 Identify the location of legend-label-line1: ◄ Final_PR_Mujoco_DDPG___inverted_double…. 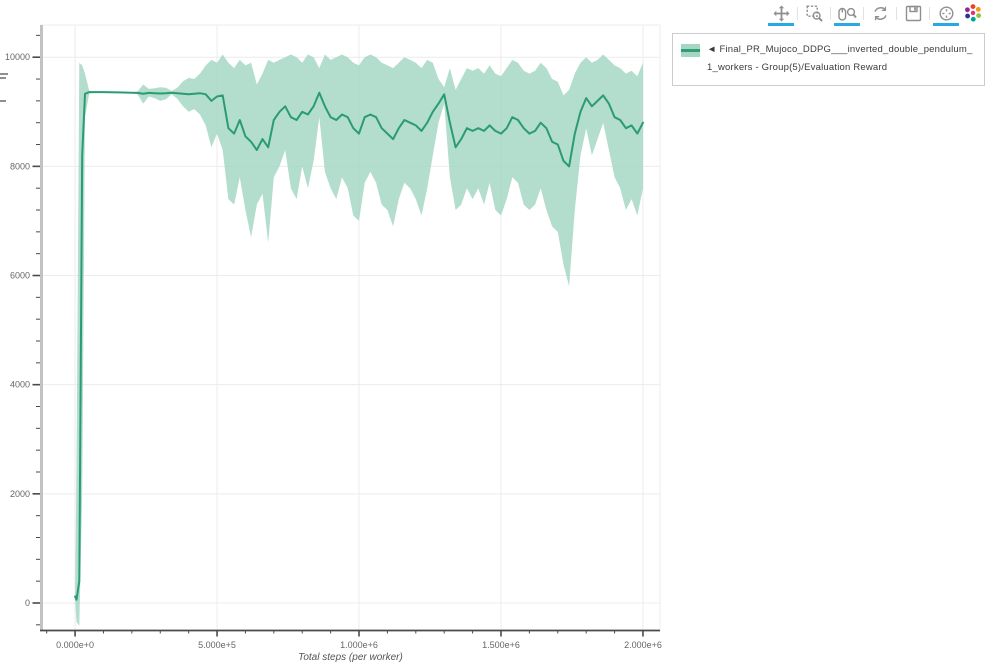
(840, 49).